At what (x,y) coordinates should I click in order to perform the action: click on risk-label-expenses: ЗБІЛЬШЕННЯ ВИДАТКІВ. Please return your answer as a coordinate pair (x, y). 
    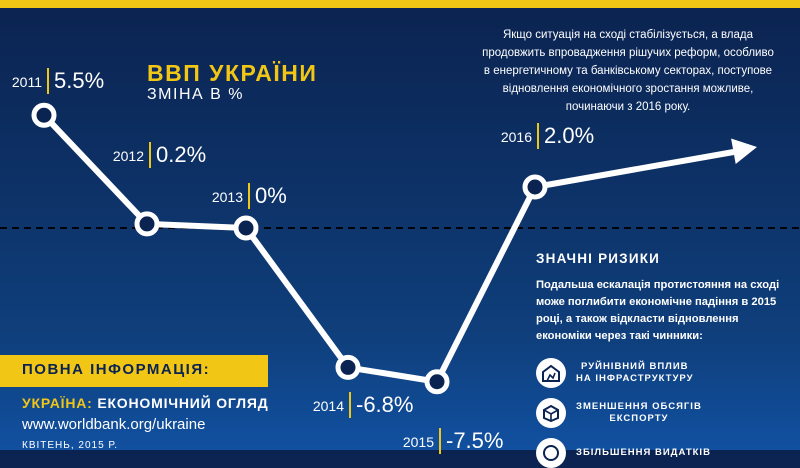
    Looking at the image, I should click on (643, 453).